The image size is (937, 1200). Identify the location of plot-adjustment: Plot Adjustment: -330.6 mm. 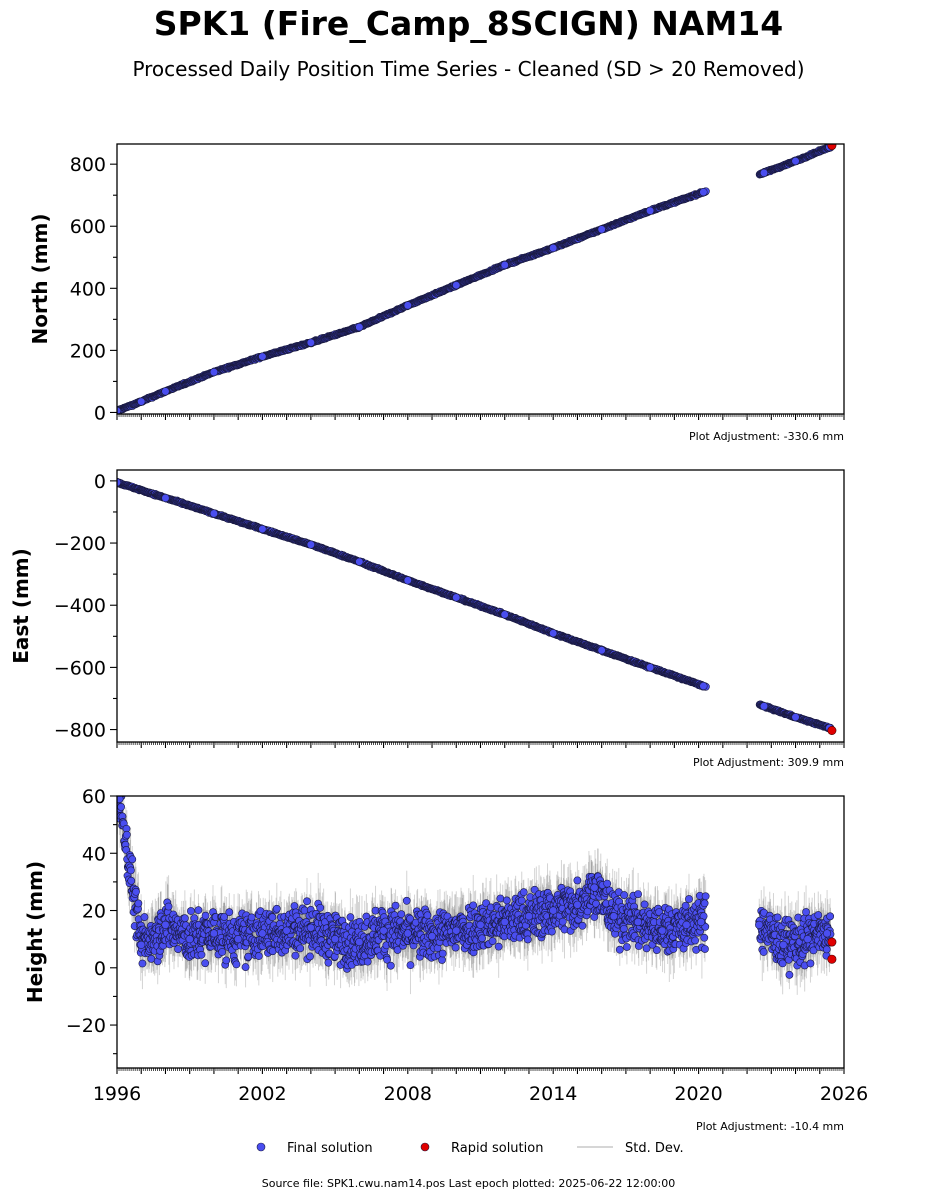
(766, 436).